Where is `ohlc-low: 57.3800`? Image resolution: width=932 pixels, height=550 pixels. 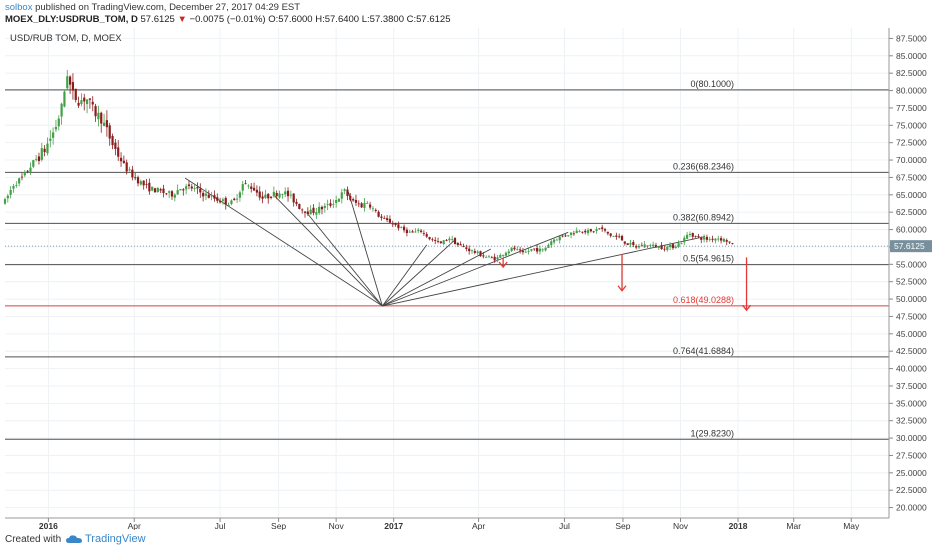 ohlc-low: 57.3800 is located at coordinates (386, 19).